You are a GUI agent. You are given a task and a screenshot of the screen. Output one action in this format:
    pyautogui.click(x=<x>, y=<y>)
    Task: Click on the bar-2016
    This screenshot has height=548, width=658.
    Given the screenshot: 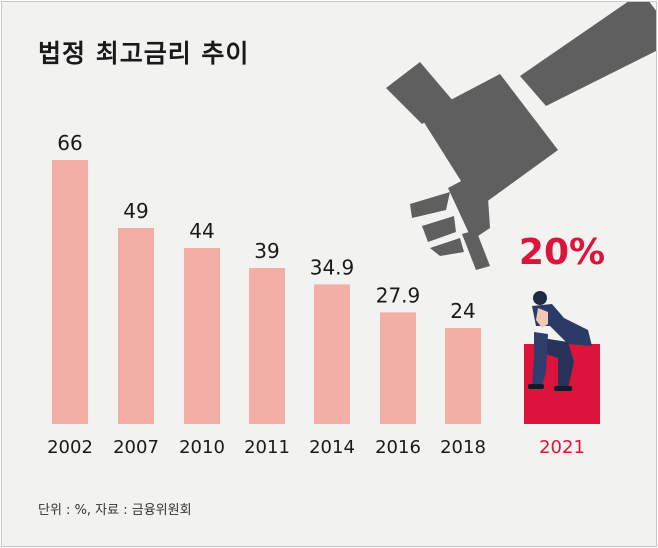 What is the action you would take?
    pyautogui.click(x=398, y=368)
    